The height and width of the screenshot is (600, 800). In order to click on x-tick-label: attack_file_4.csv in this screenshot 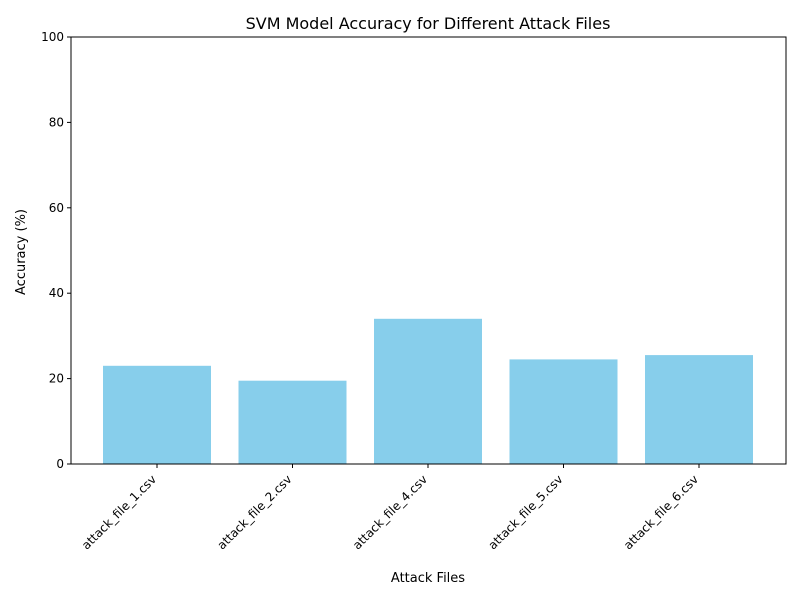, I will do `click(390, 512)`.